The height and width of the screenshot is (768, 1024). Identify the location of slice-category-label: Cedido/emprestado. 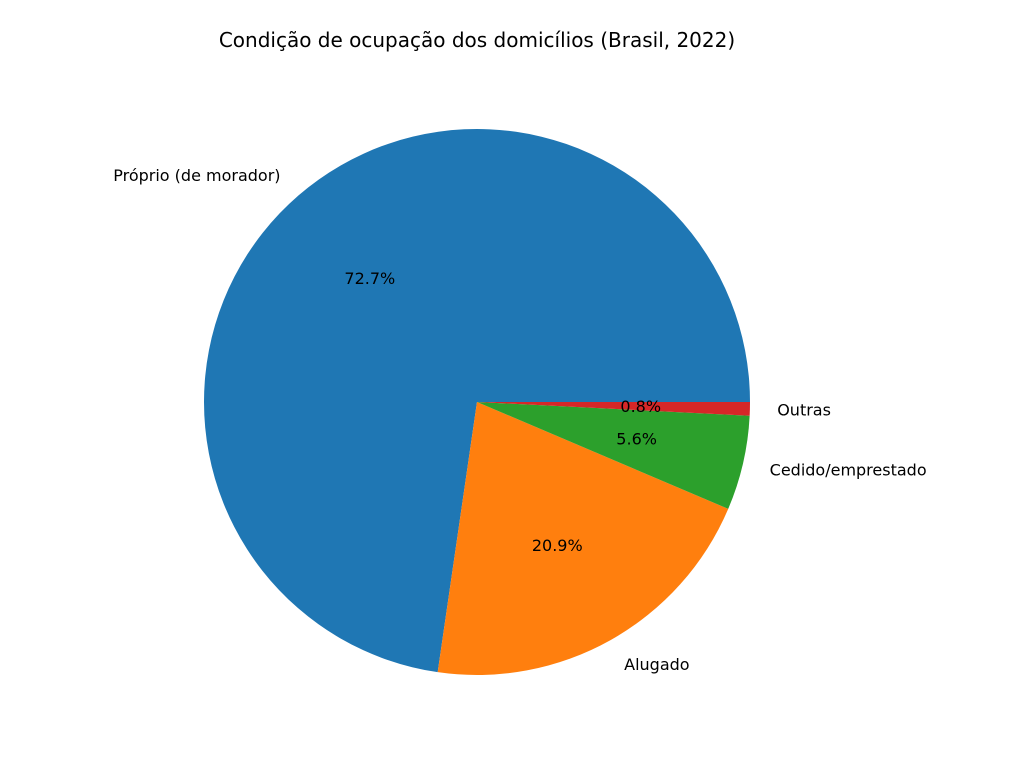
(848, 469).